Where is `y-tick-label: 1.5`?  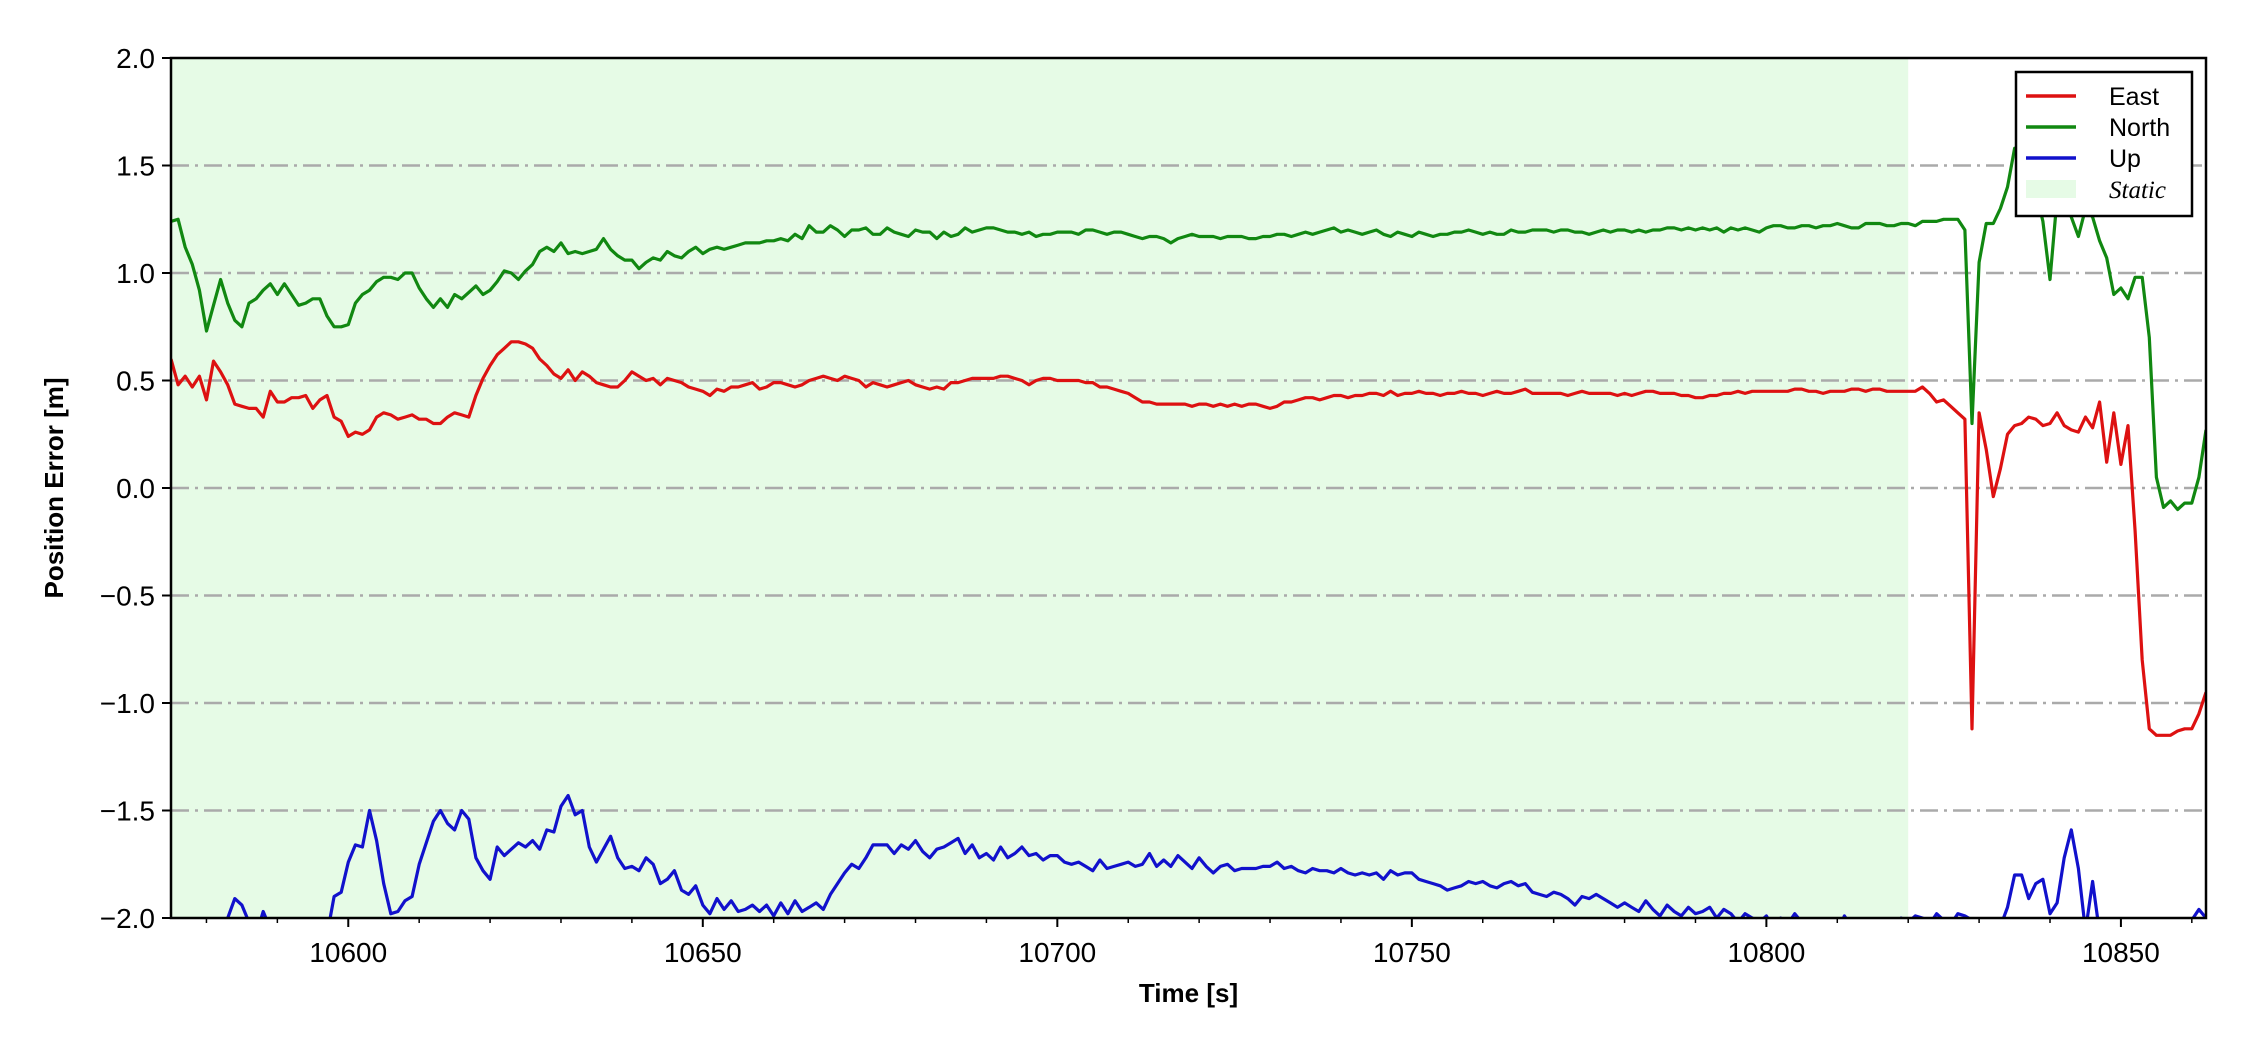 y-tick-label: 1.5 is located at coordinates (135, 166).